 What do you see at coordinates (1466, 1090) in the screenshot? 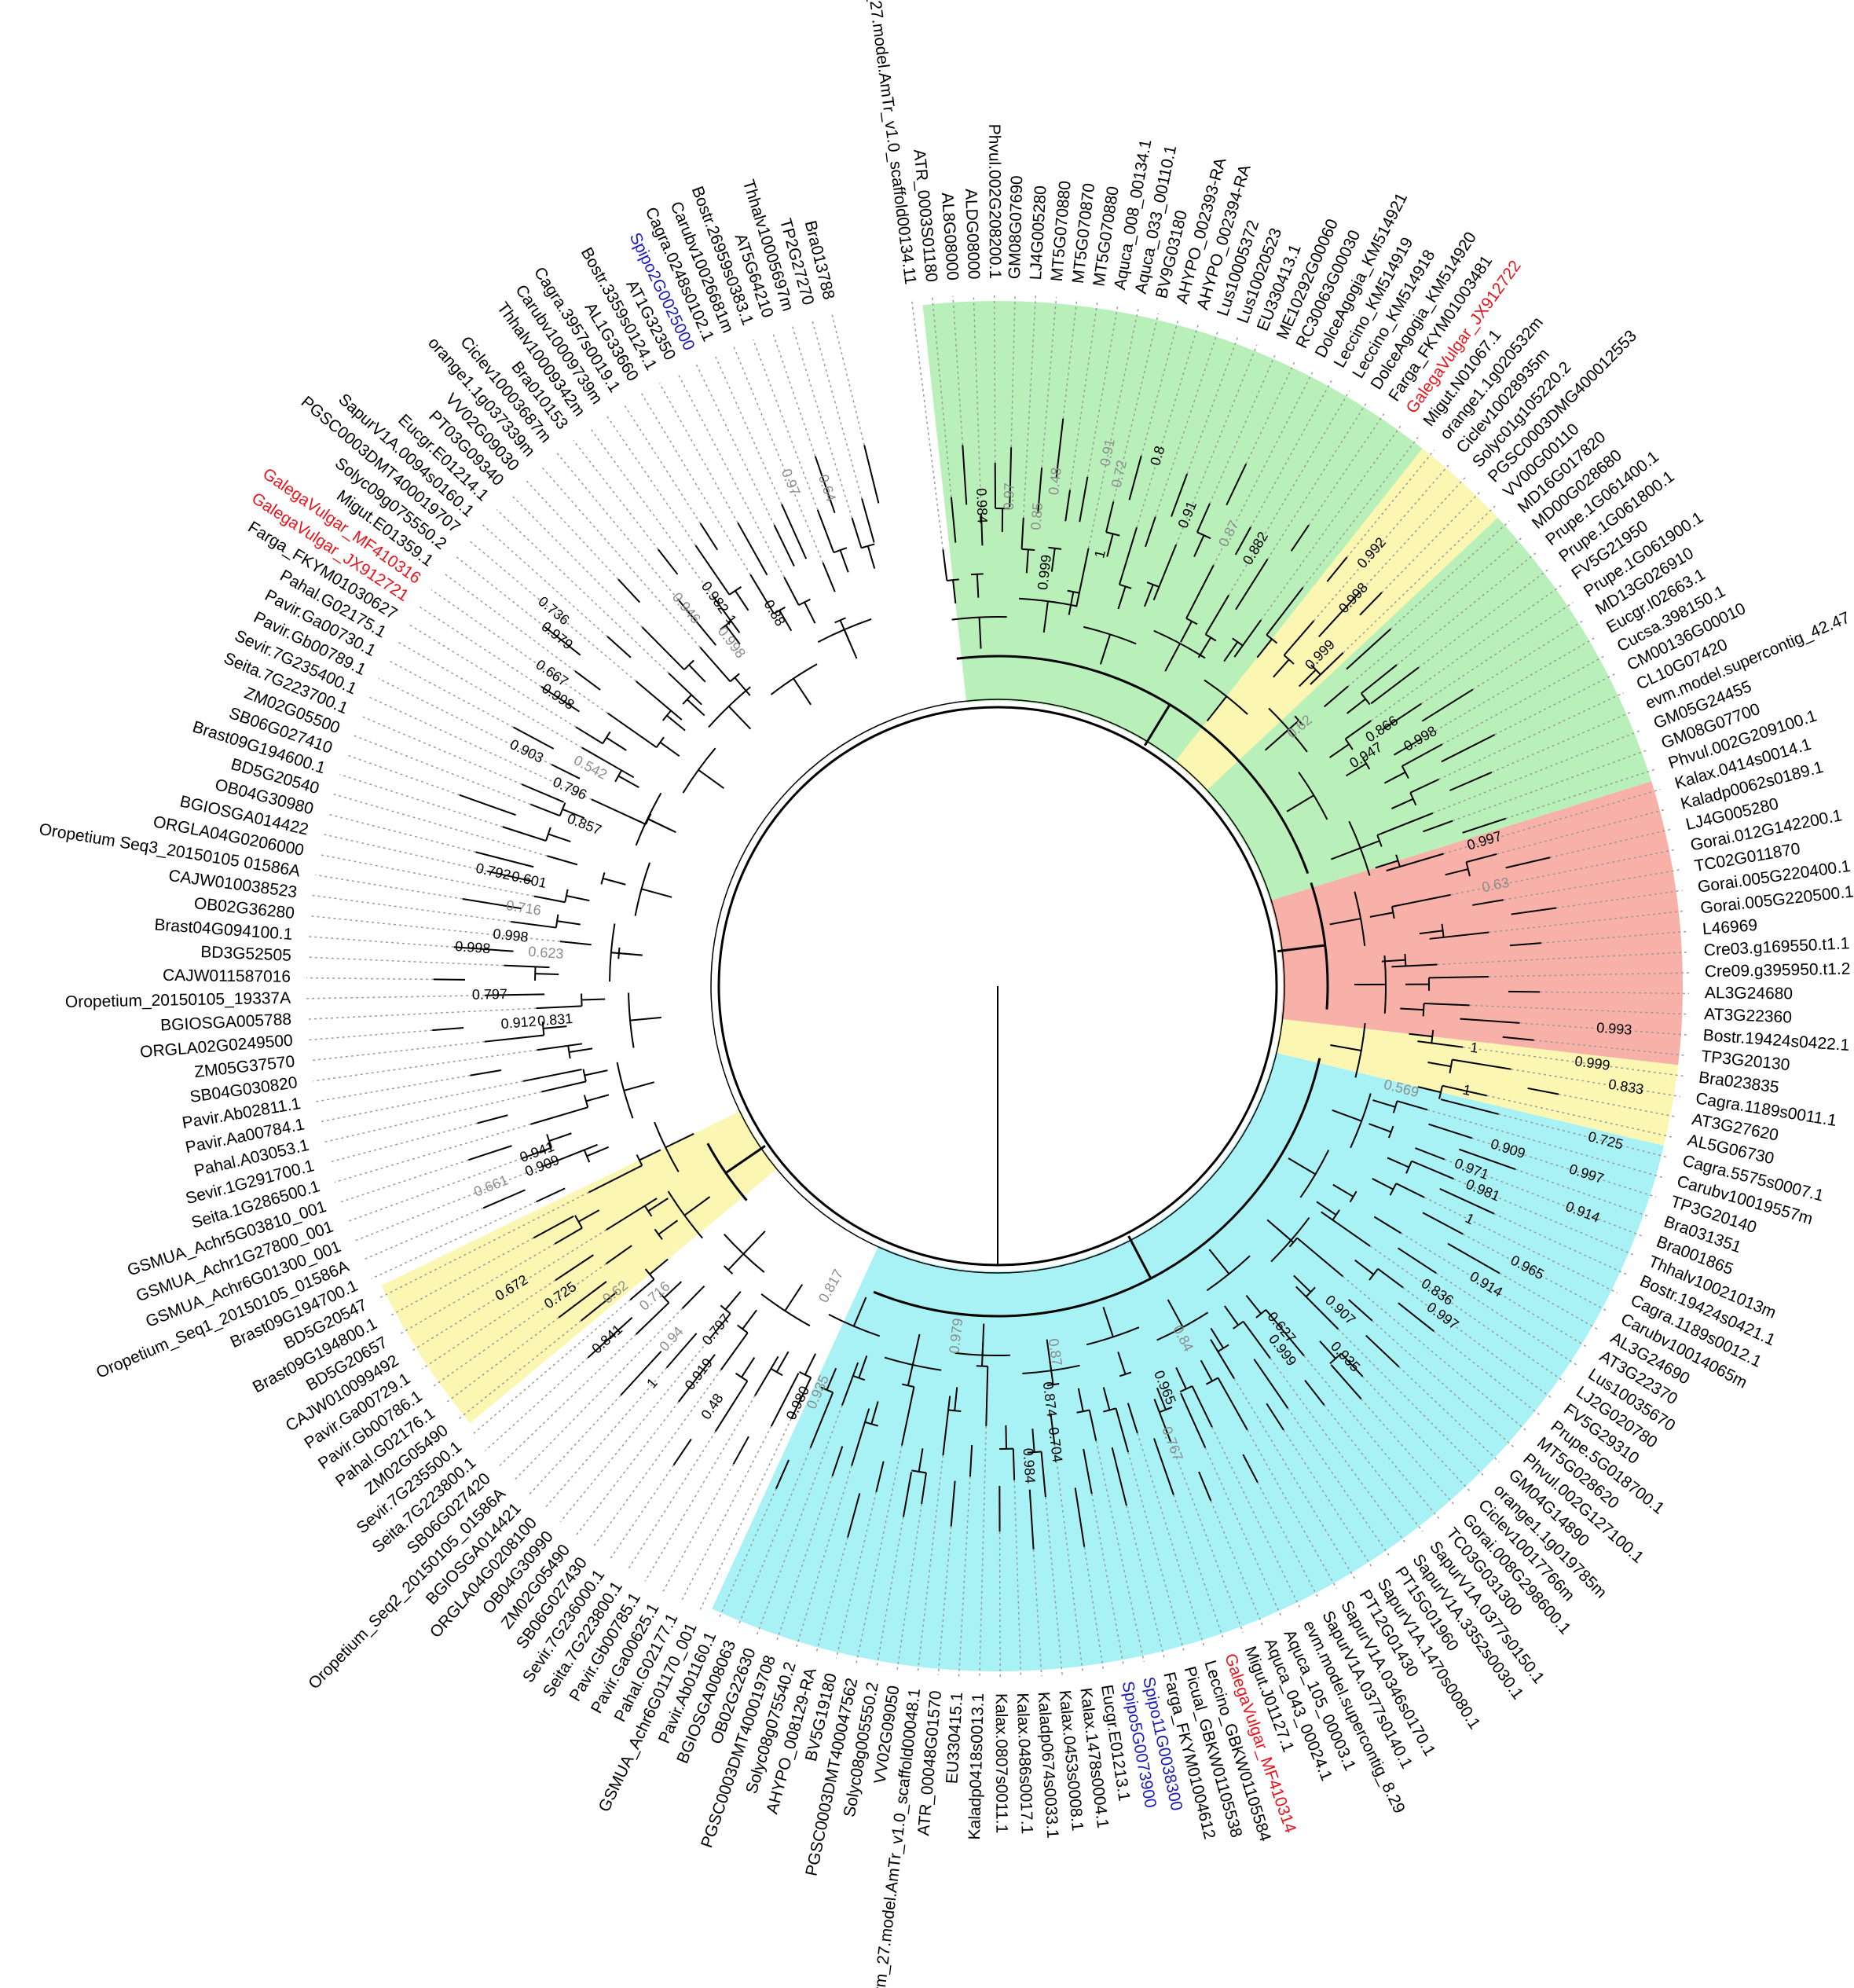
I see `support-value: 1` at bounding box center [1466, 1090].